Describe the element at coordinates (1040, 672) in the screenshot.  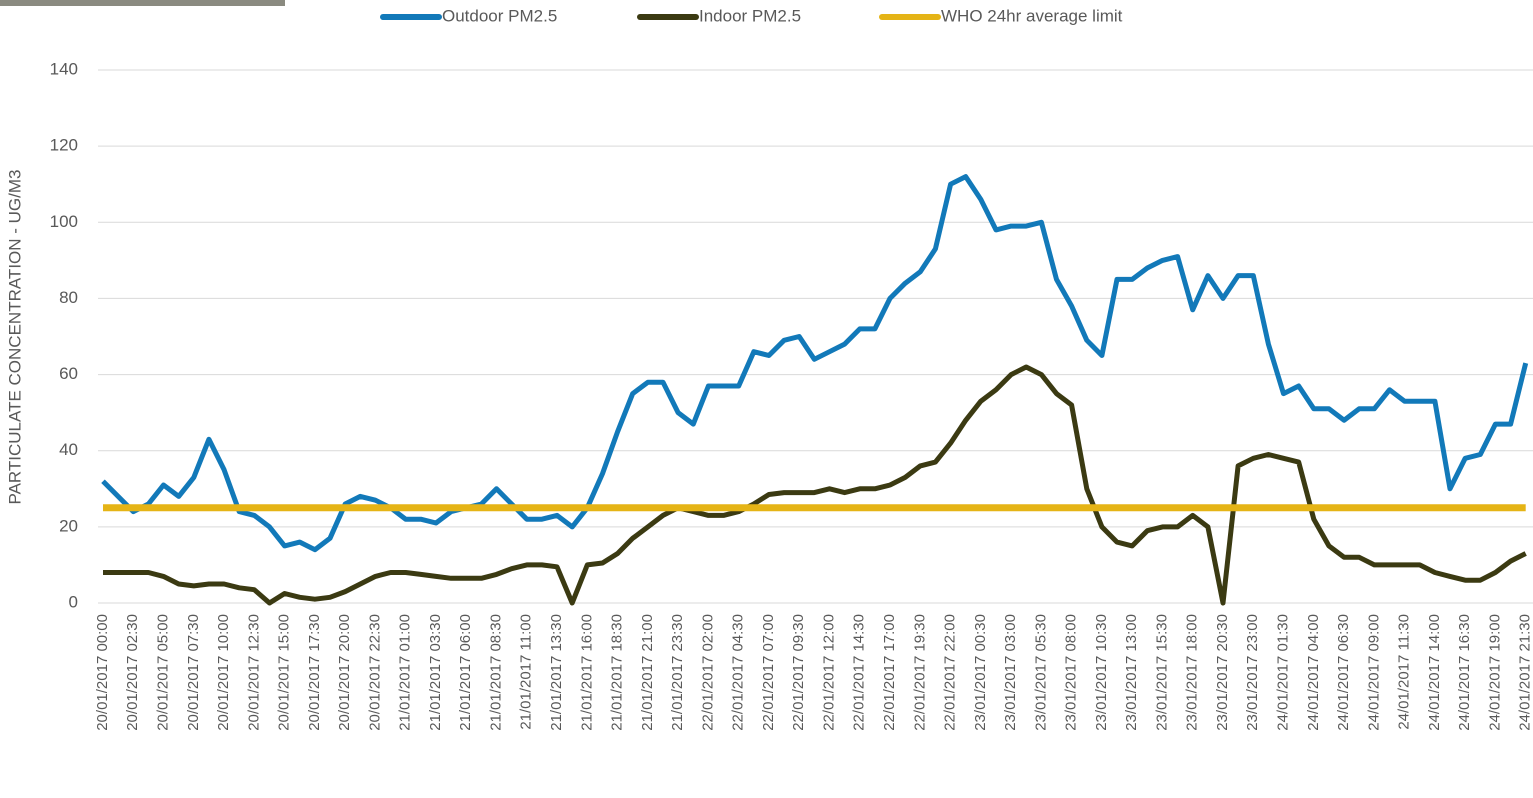
I see `x-tick-label: 23/01/2017 05:30` at that location.